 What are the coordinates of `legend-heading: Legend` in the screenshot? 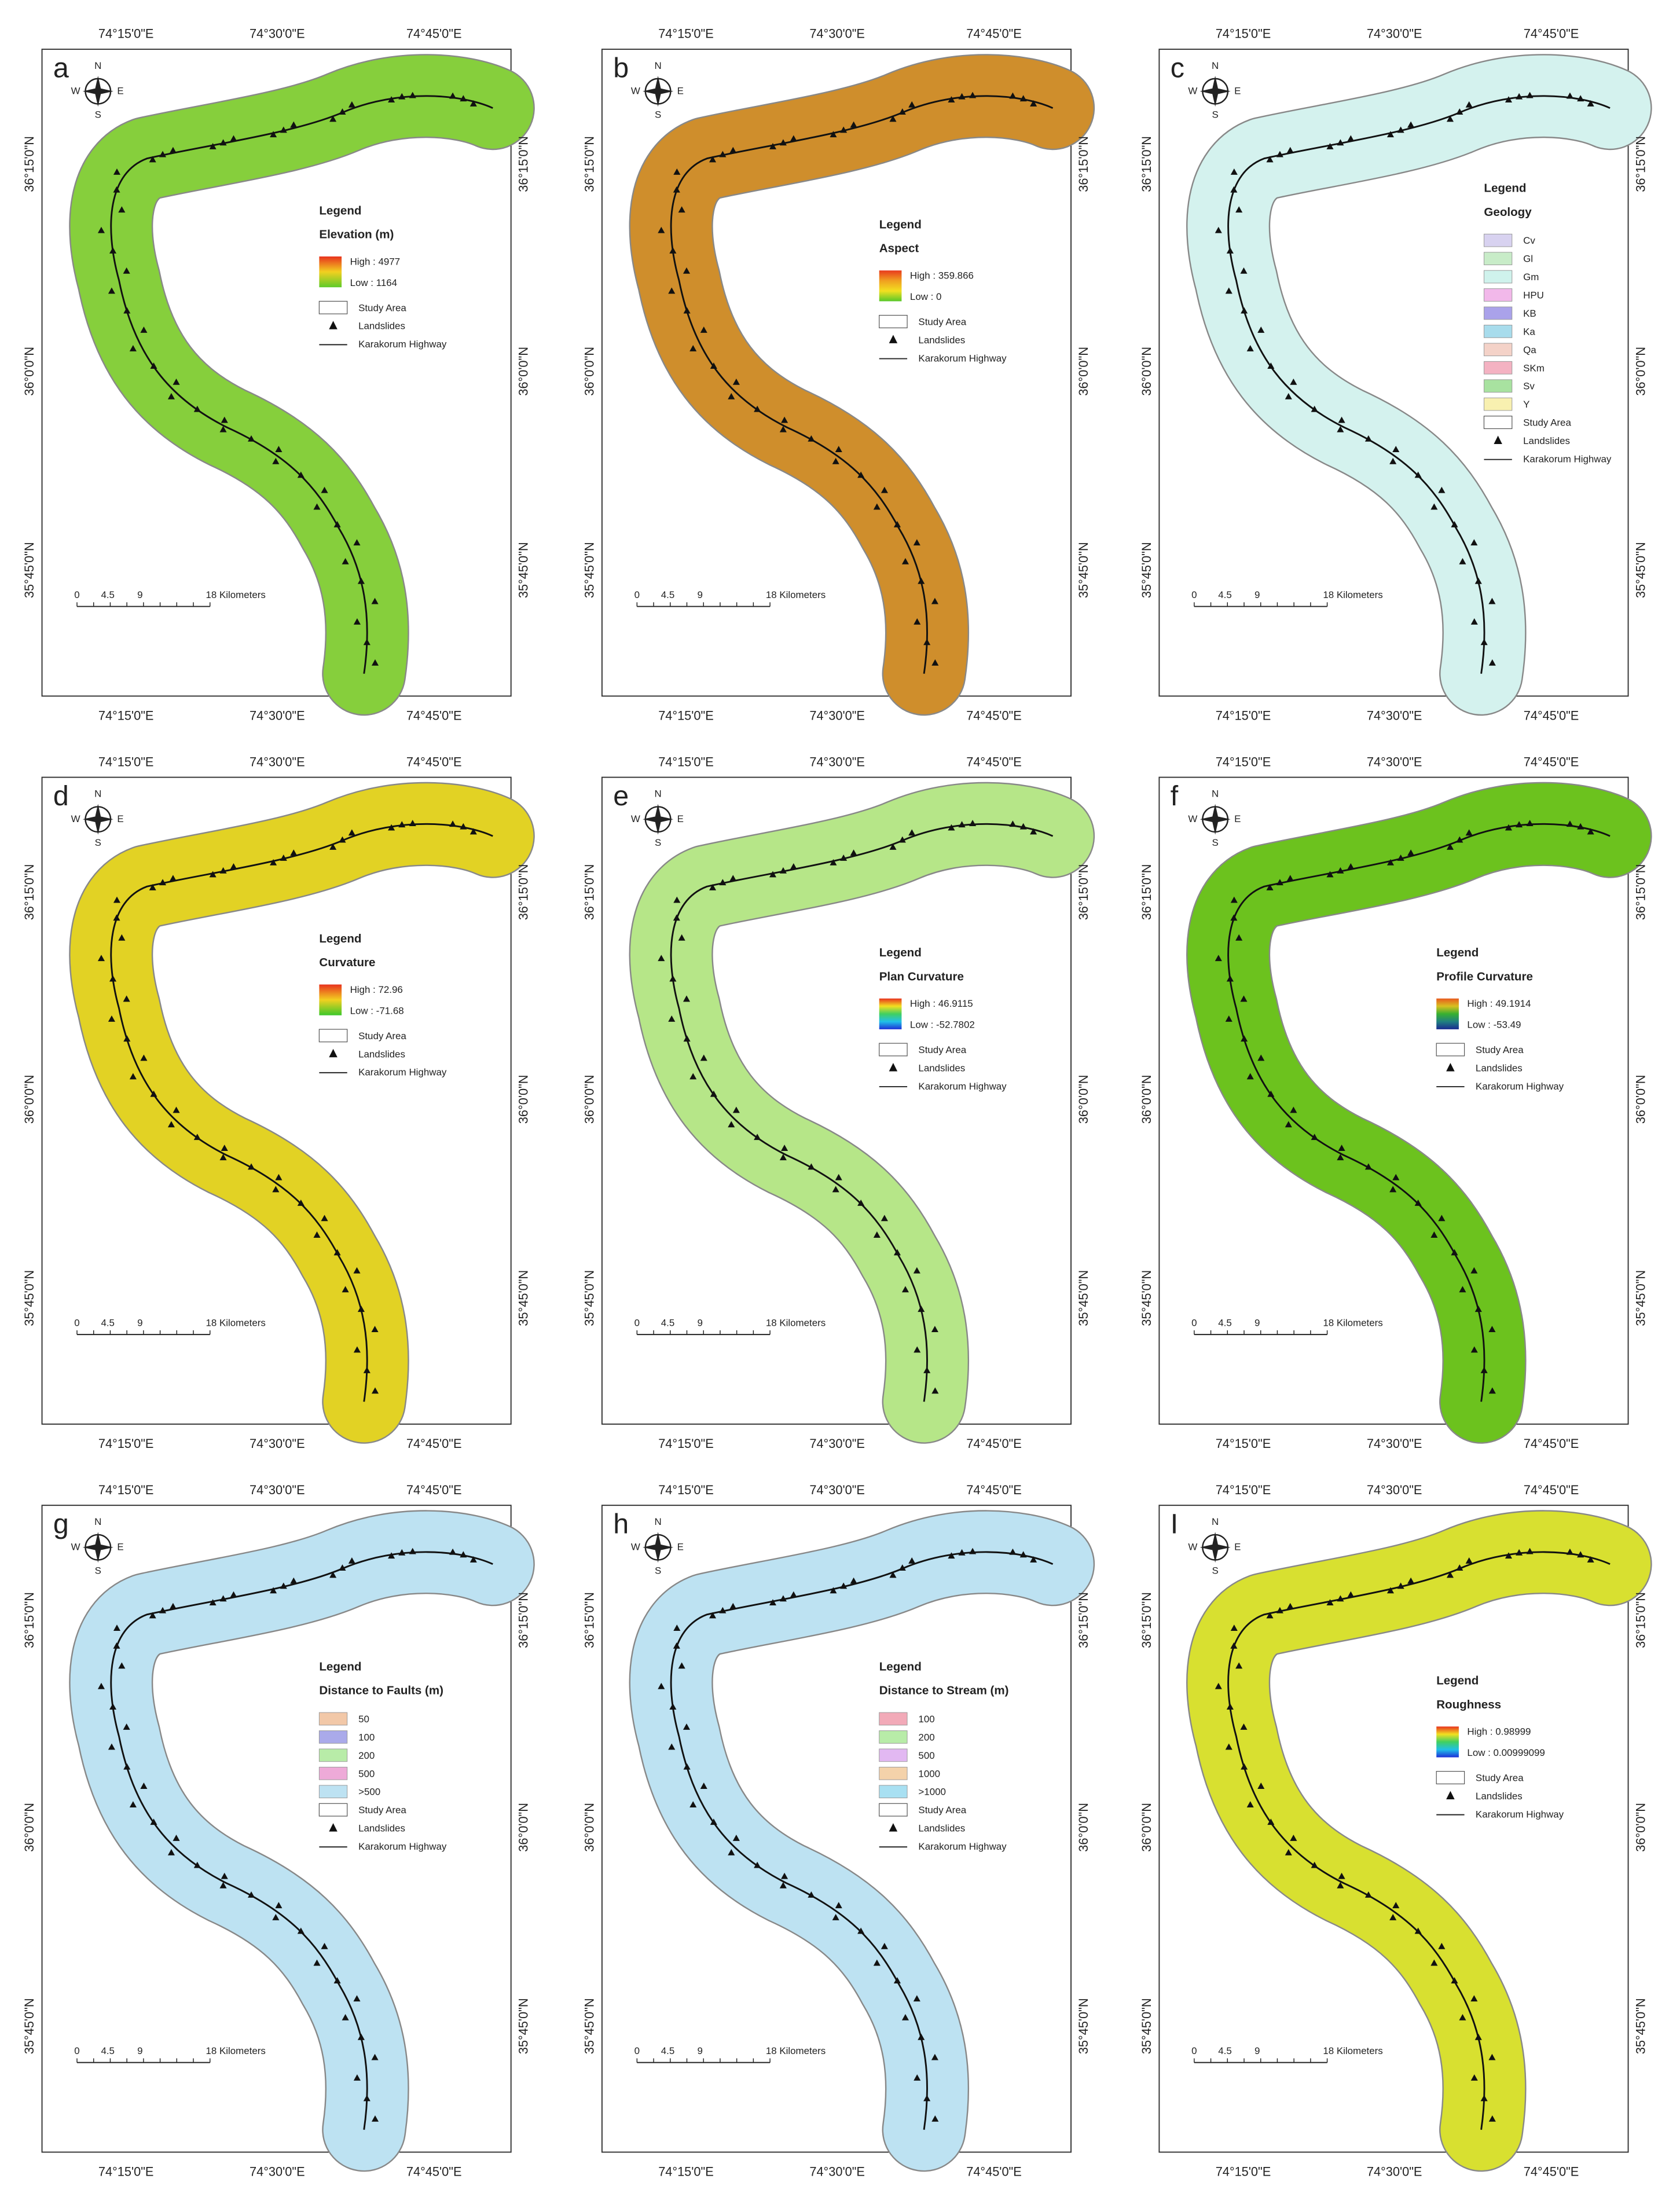 It's located at (901, 952).